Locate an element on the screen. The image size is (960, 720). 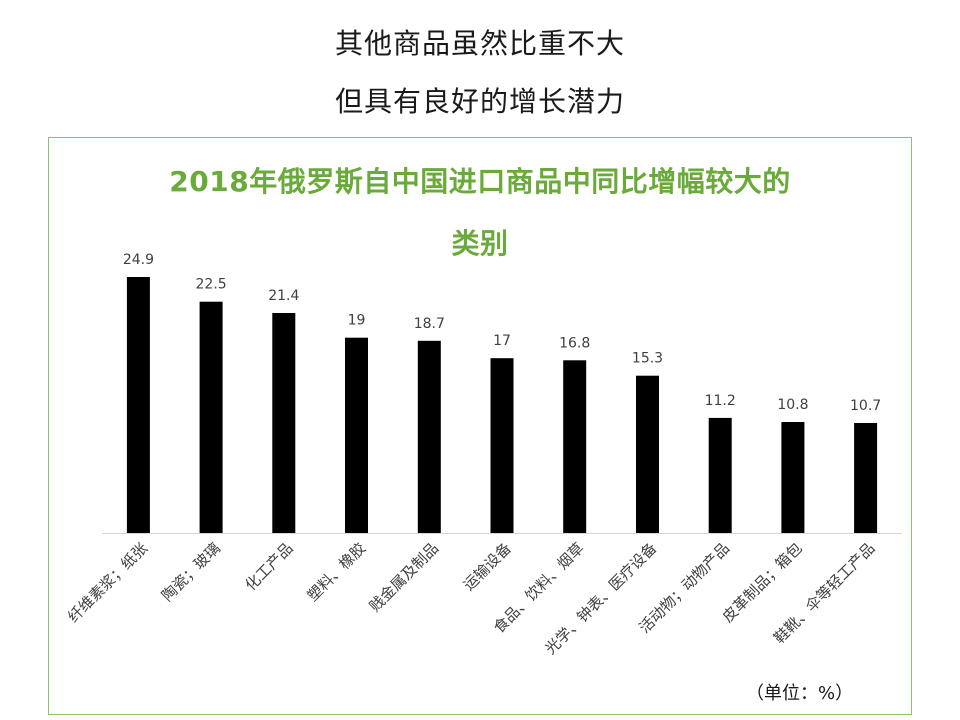
data-label: 19 is located at coordinates (357, 321).